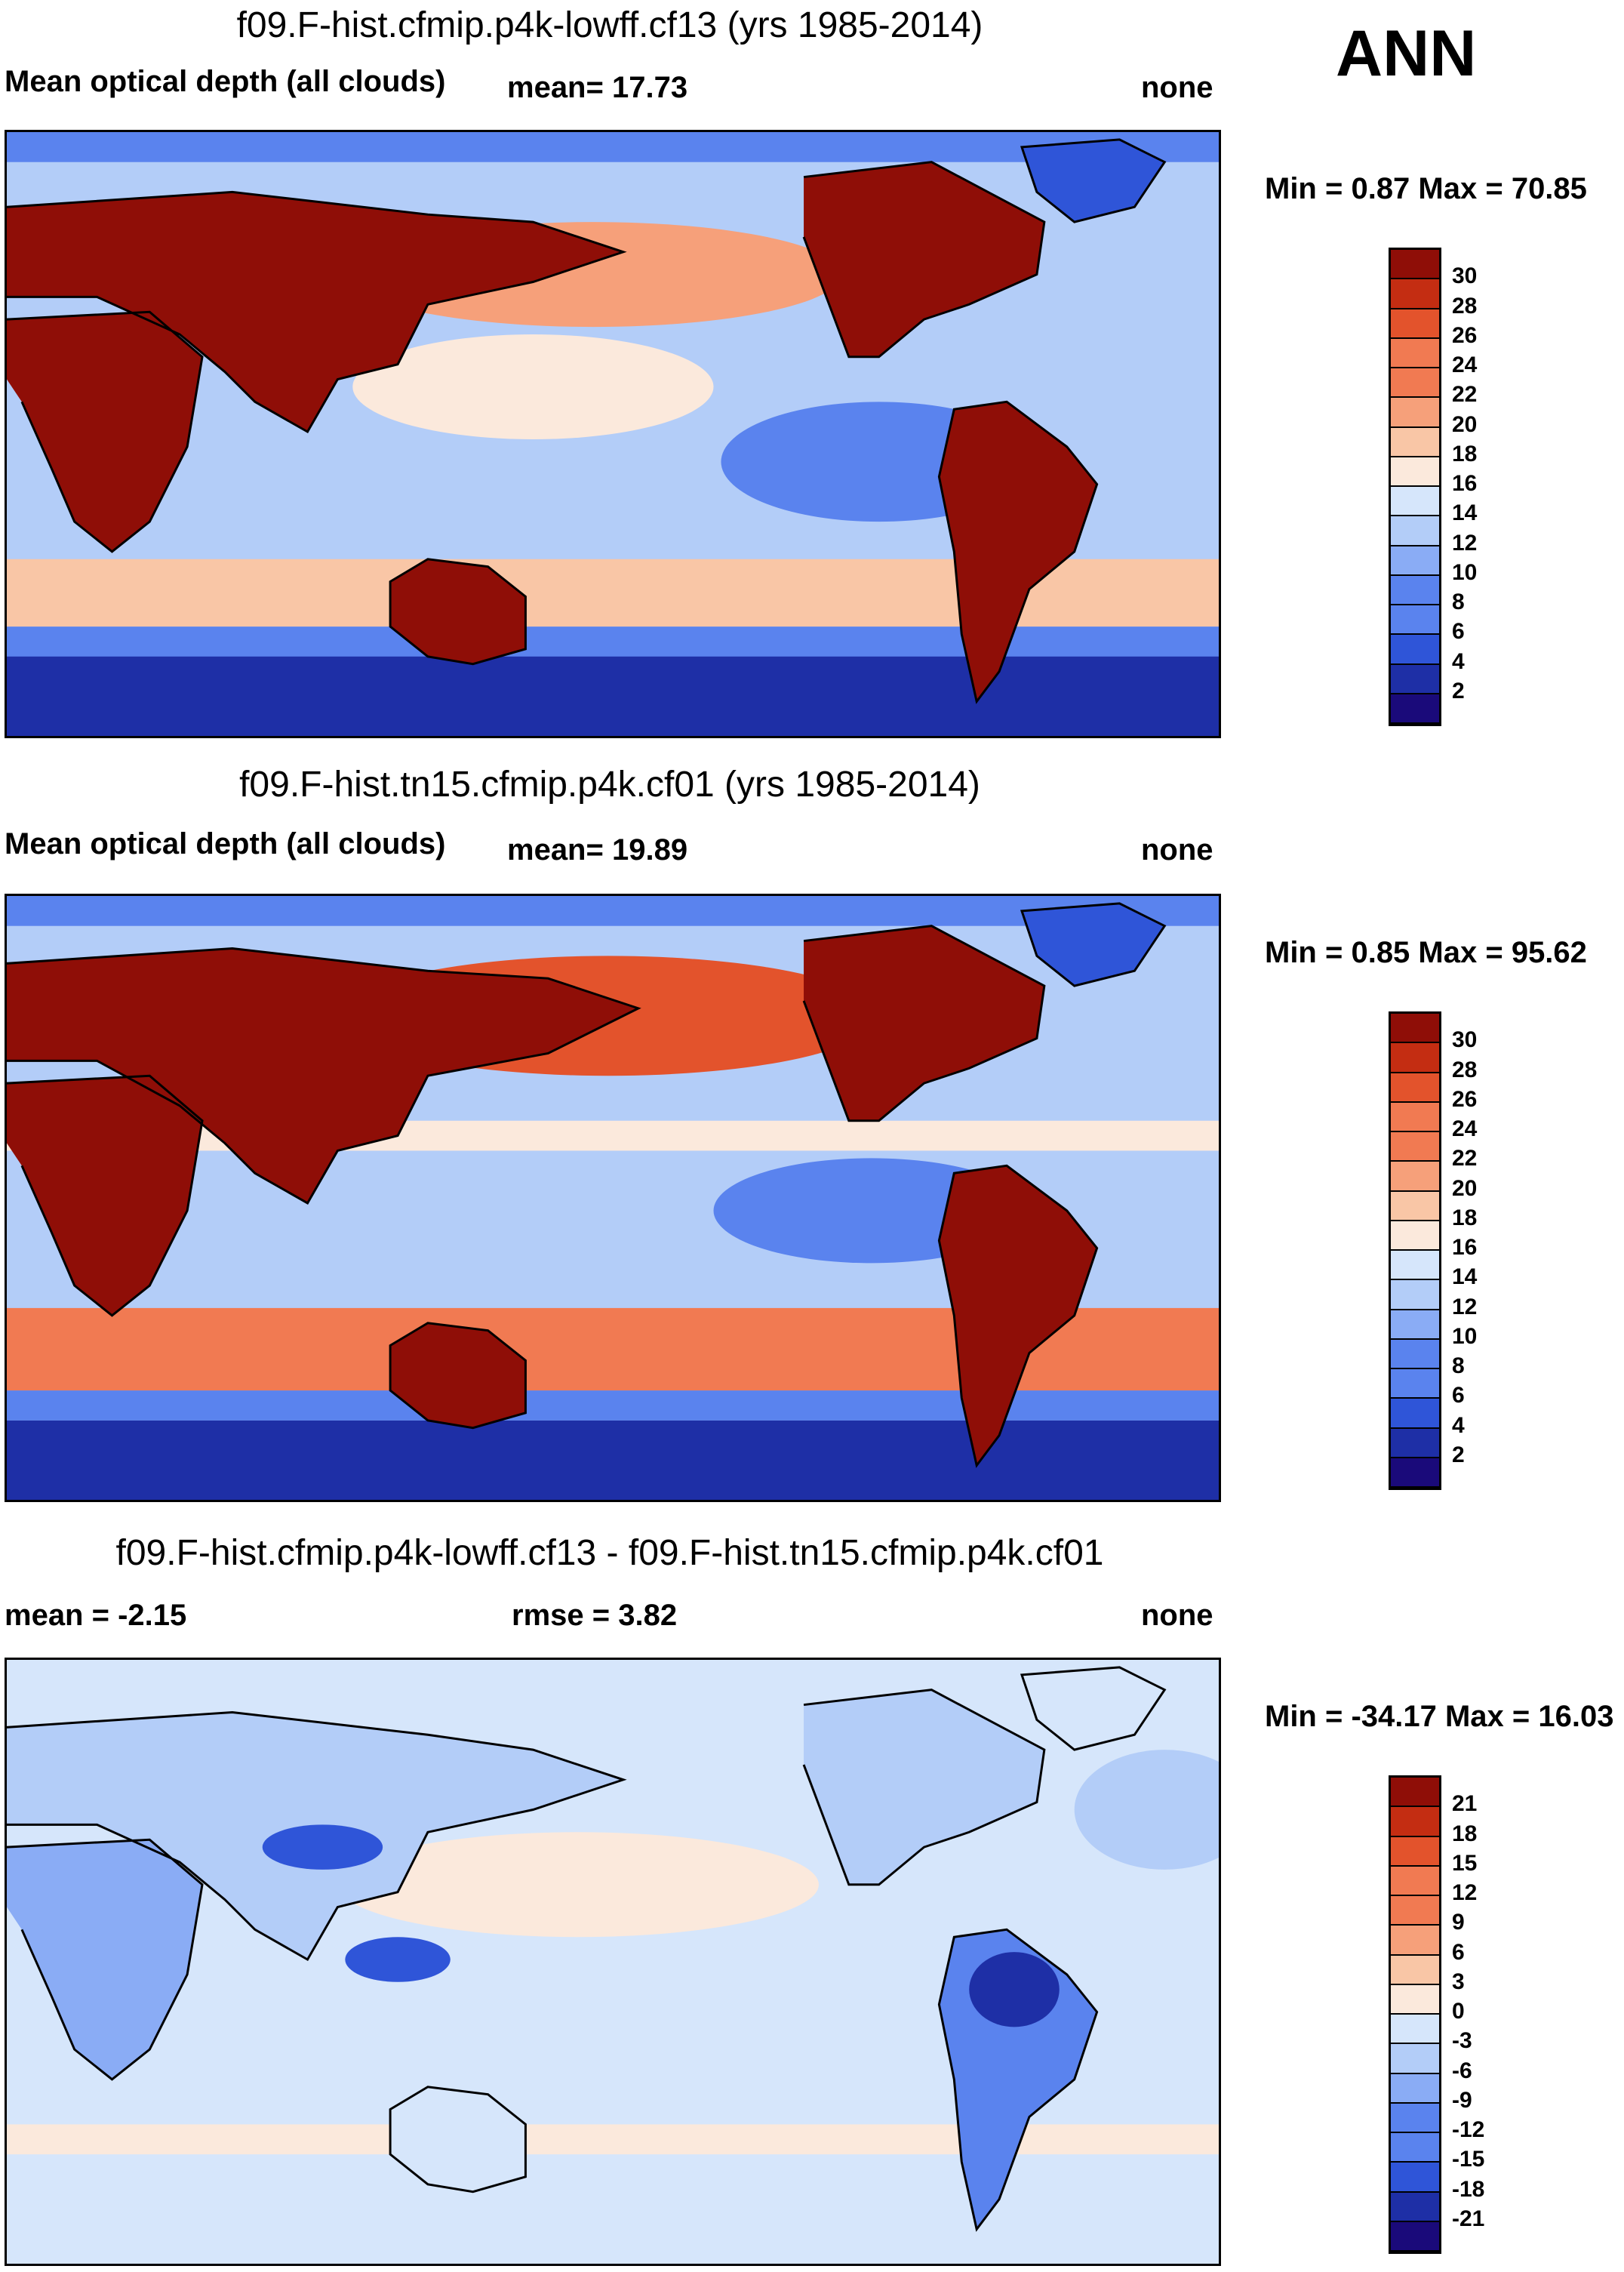  What do you see at coordinates (1426, 952) in the screenshot?
I see `panel2-minmax: Min = 0.85 Max = 95.62` at bounding box center [1426, 952].